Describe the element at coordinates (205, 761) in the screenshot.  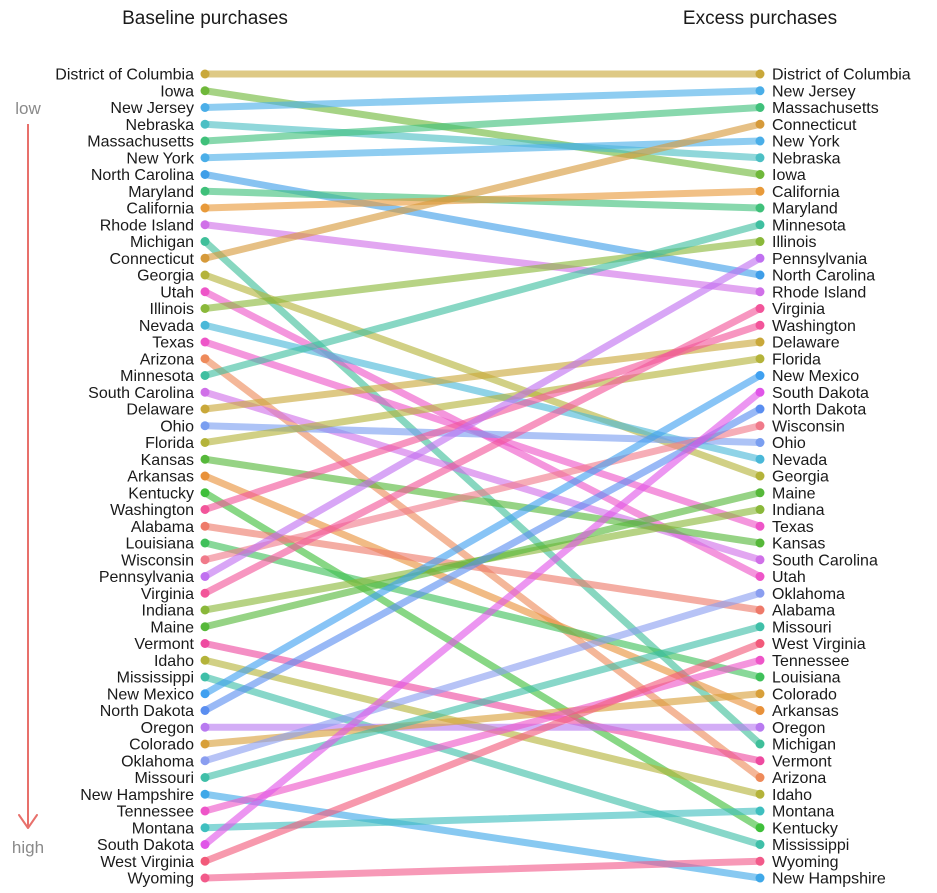
I see `left-point-oklahoma` at that location.